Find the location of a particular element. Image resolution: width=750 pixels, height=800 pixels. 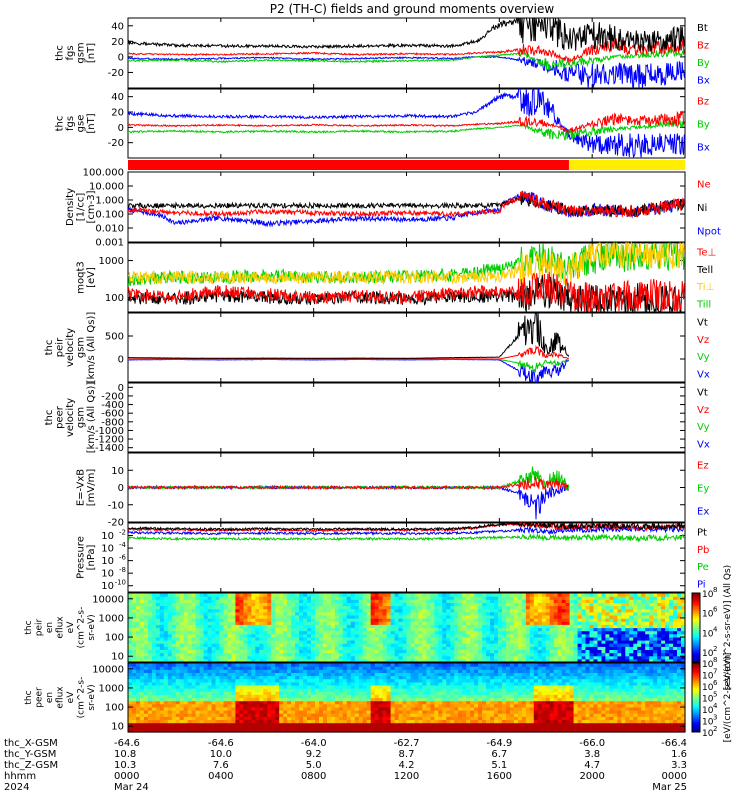

legend-peir_velocity: Vt Vz Vy Vx is located at coordinates (703, 349).